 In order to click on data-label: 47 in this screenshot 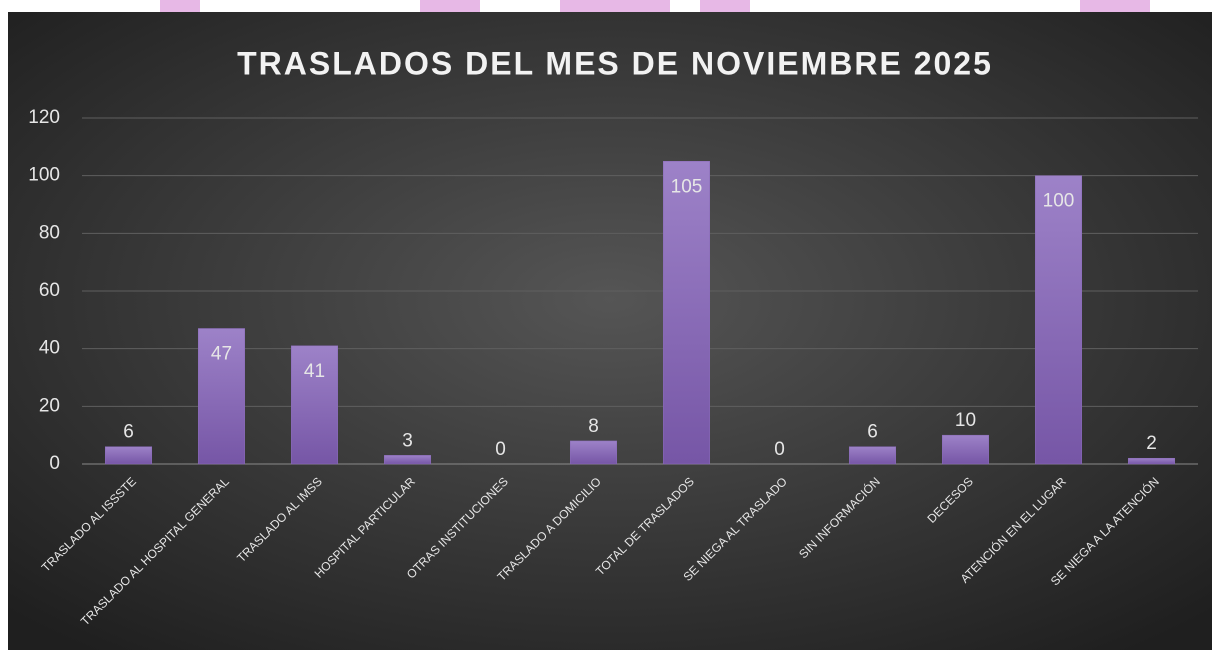, I will do `click(221, 353)`.